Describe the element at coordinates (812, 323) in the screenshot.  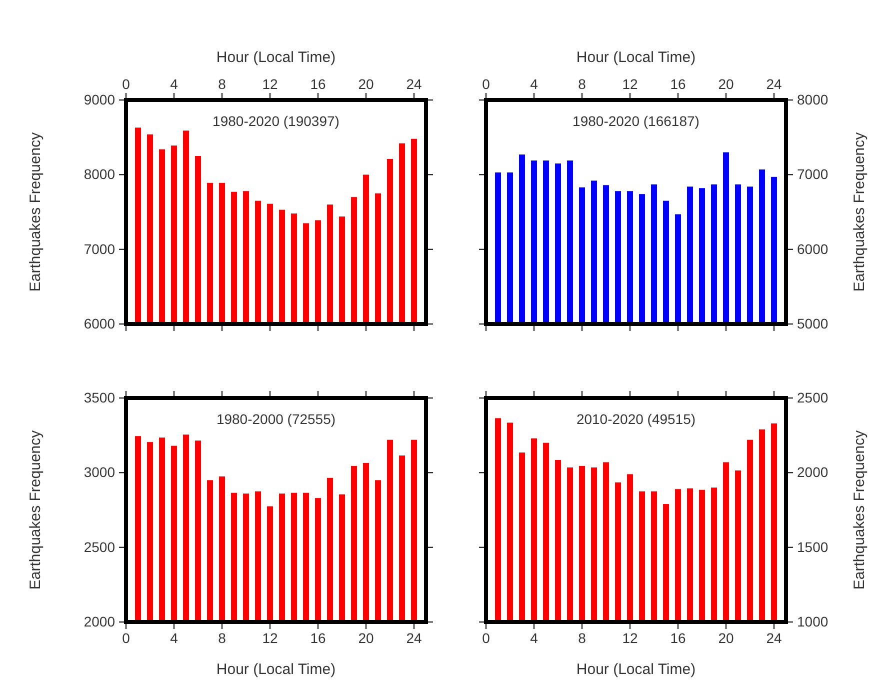
I see `y2-tick-label: 5000` at that location.